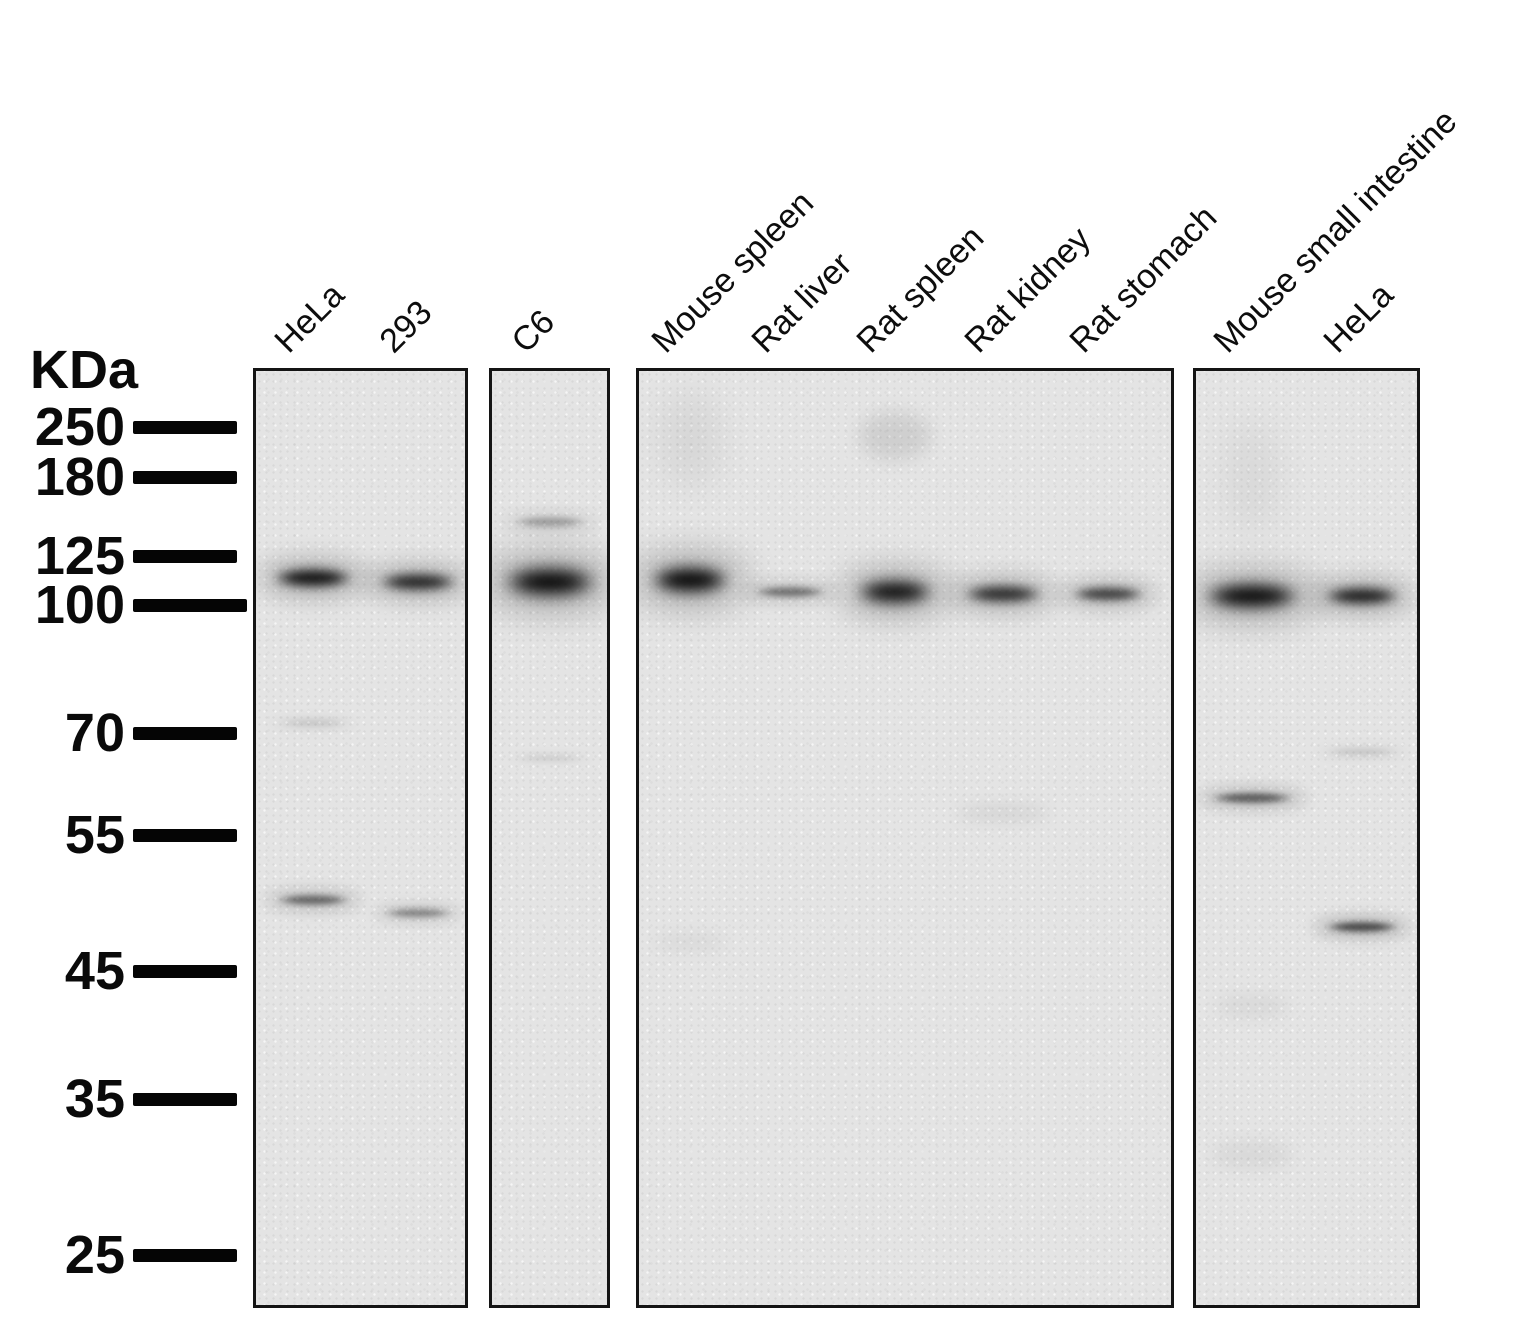  What do you see at coordinates (690, 440) in the screenshot?
I see `protein-band-230kda` at bounding box center [690, 440].